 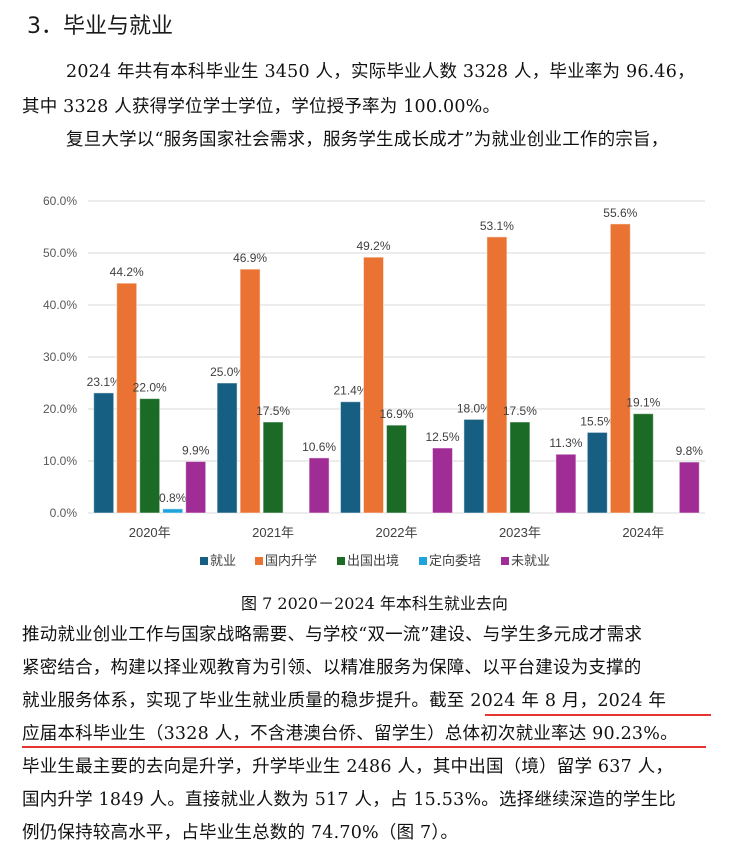 I want to click on y-tick-label: 20.0%, so click(x=60, y=409).